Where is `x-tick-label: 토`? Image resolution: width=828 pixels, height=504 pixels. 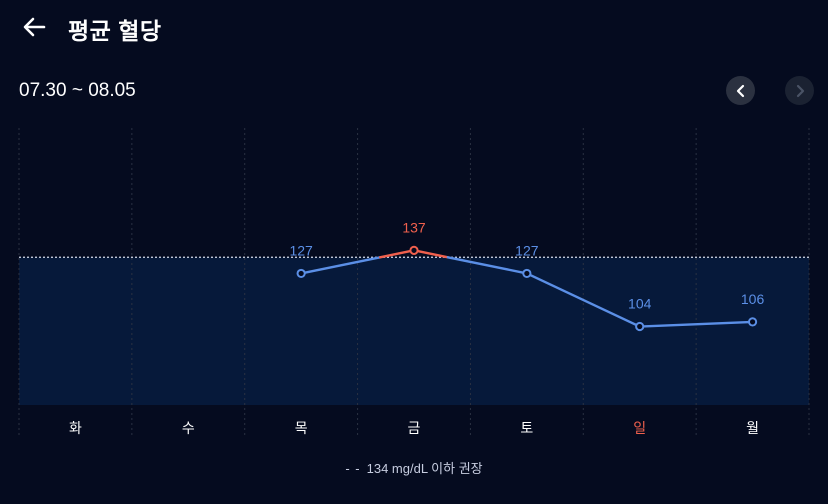 x-tick-label: 토 is located at coordinates (526, 428).